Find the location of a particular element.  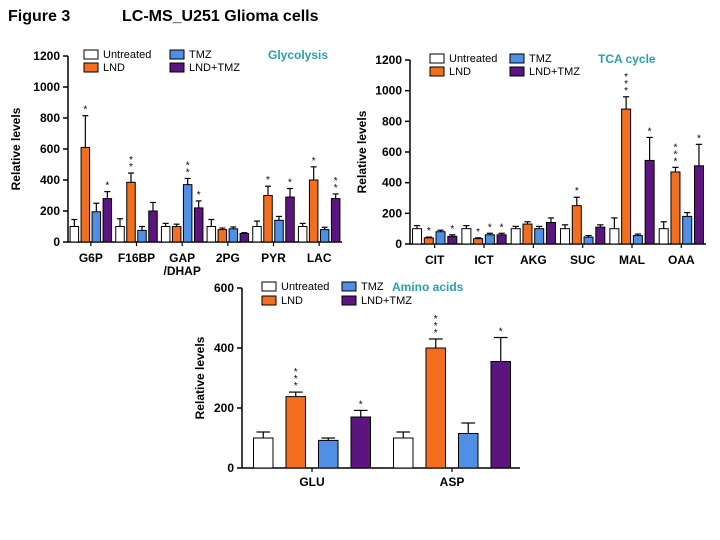

bar-tca-cycle-mal-untreated is located at coordinates (614, 236).